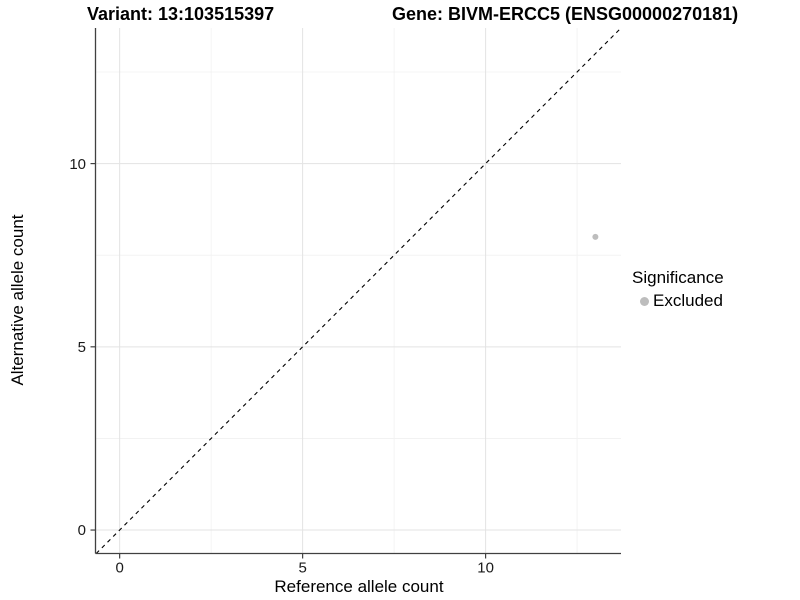 Image resolution: width=800 pixels, height=600 pixels. I want to click on legend-item-excluded: Excluded, so click(678, 301).